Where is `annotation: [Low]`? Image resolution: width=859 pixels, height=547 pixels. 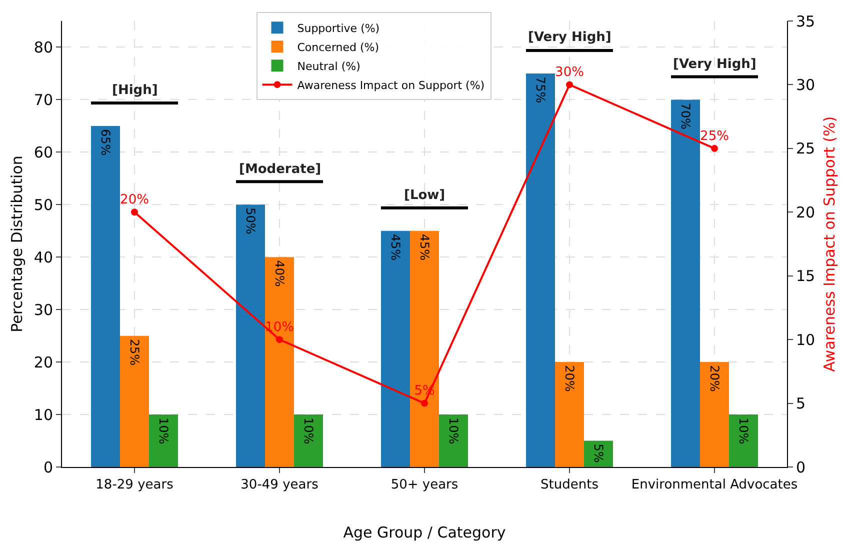
annotation: [Low] is located at coordinates (425, 195).